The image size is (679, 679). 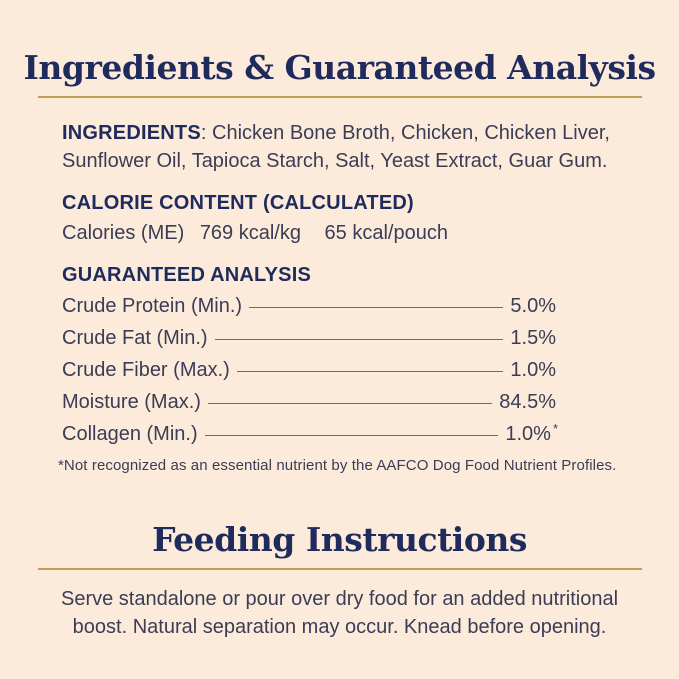 I want to click on analysis-row-crude-protein: Crude Protein (Min.) 5.0%, so click(x=309, y=306).